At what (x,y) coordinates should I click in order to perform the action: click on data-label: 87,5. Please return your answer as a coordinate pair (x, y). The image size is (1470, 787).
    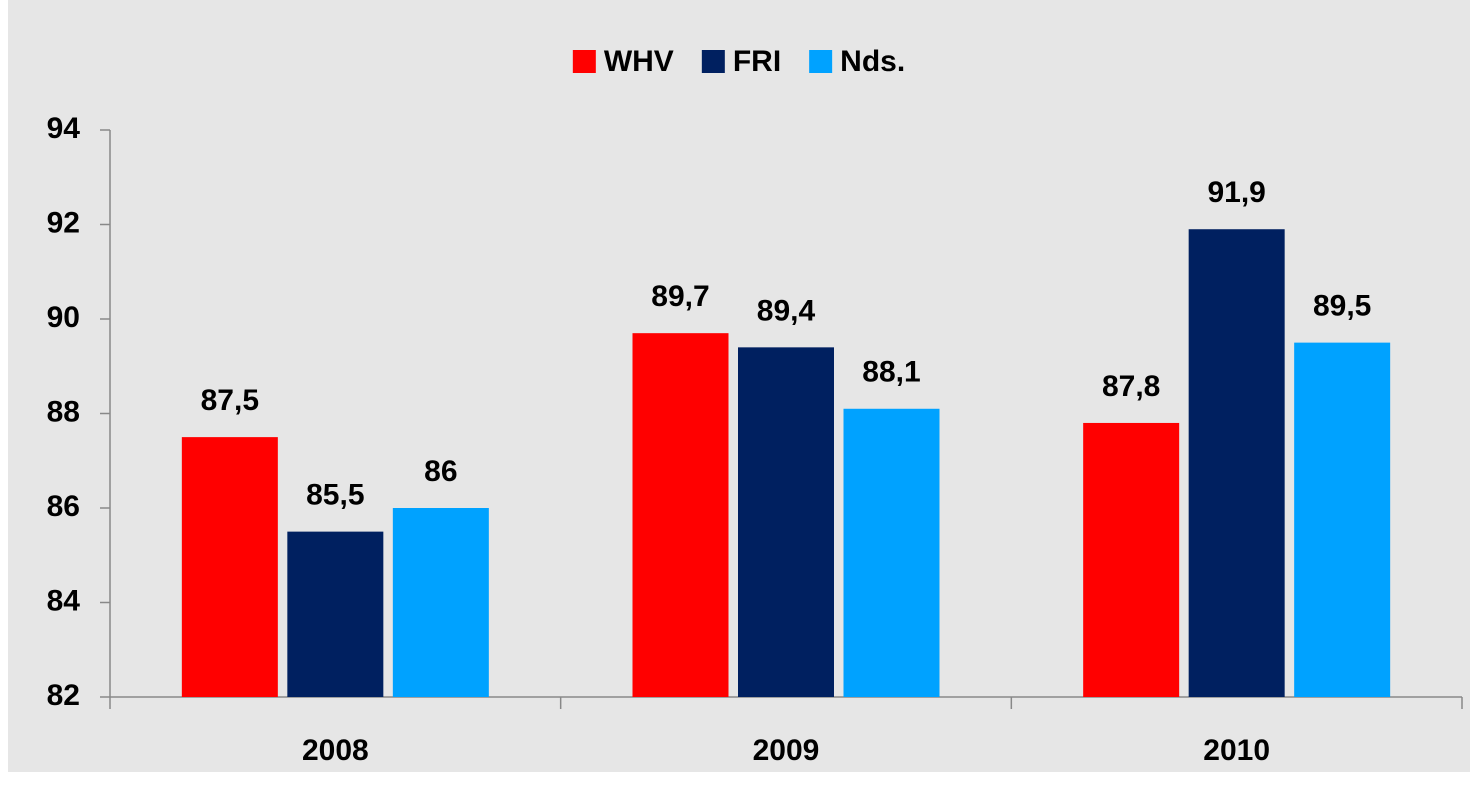
    Looking at the image, I should click on (230, 400).